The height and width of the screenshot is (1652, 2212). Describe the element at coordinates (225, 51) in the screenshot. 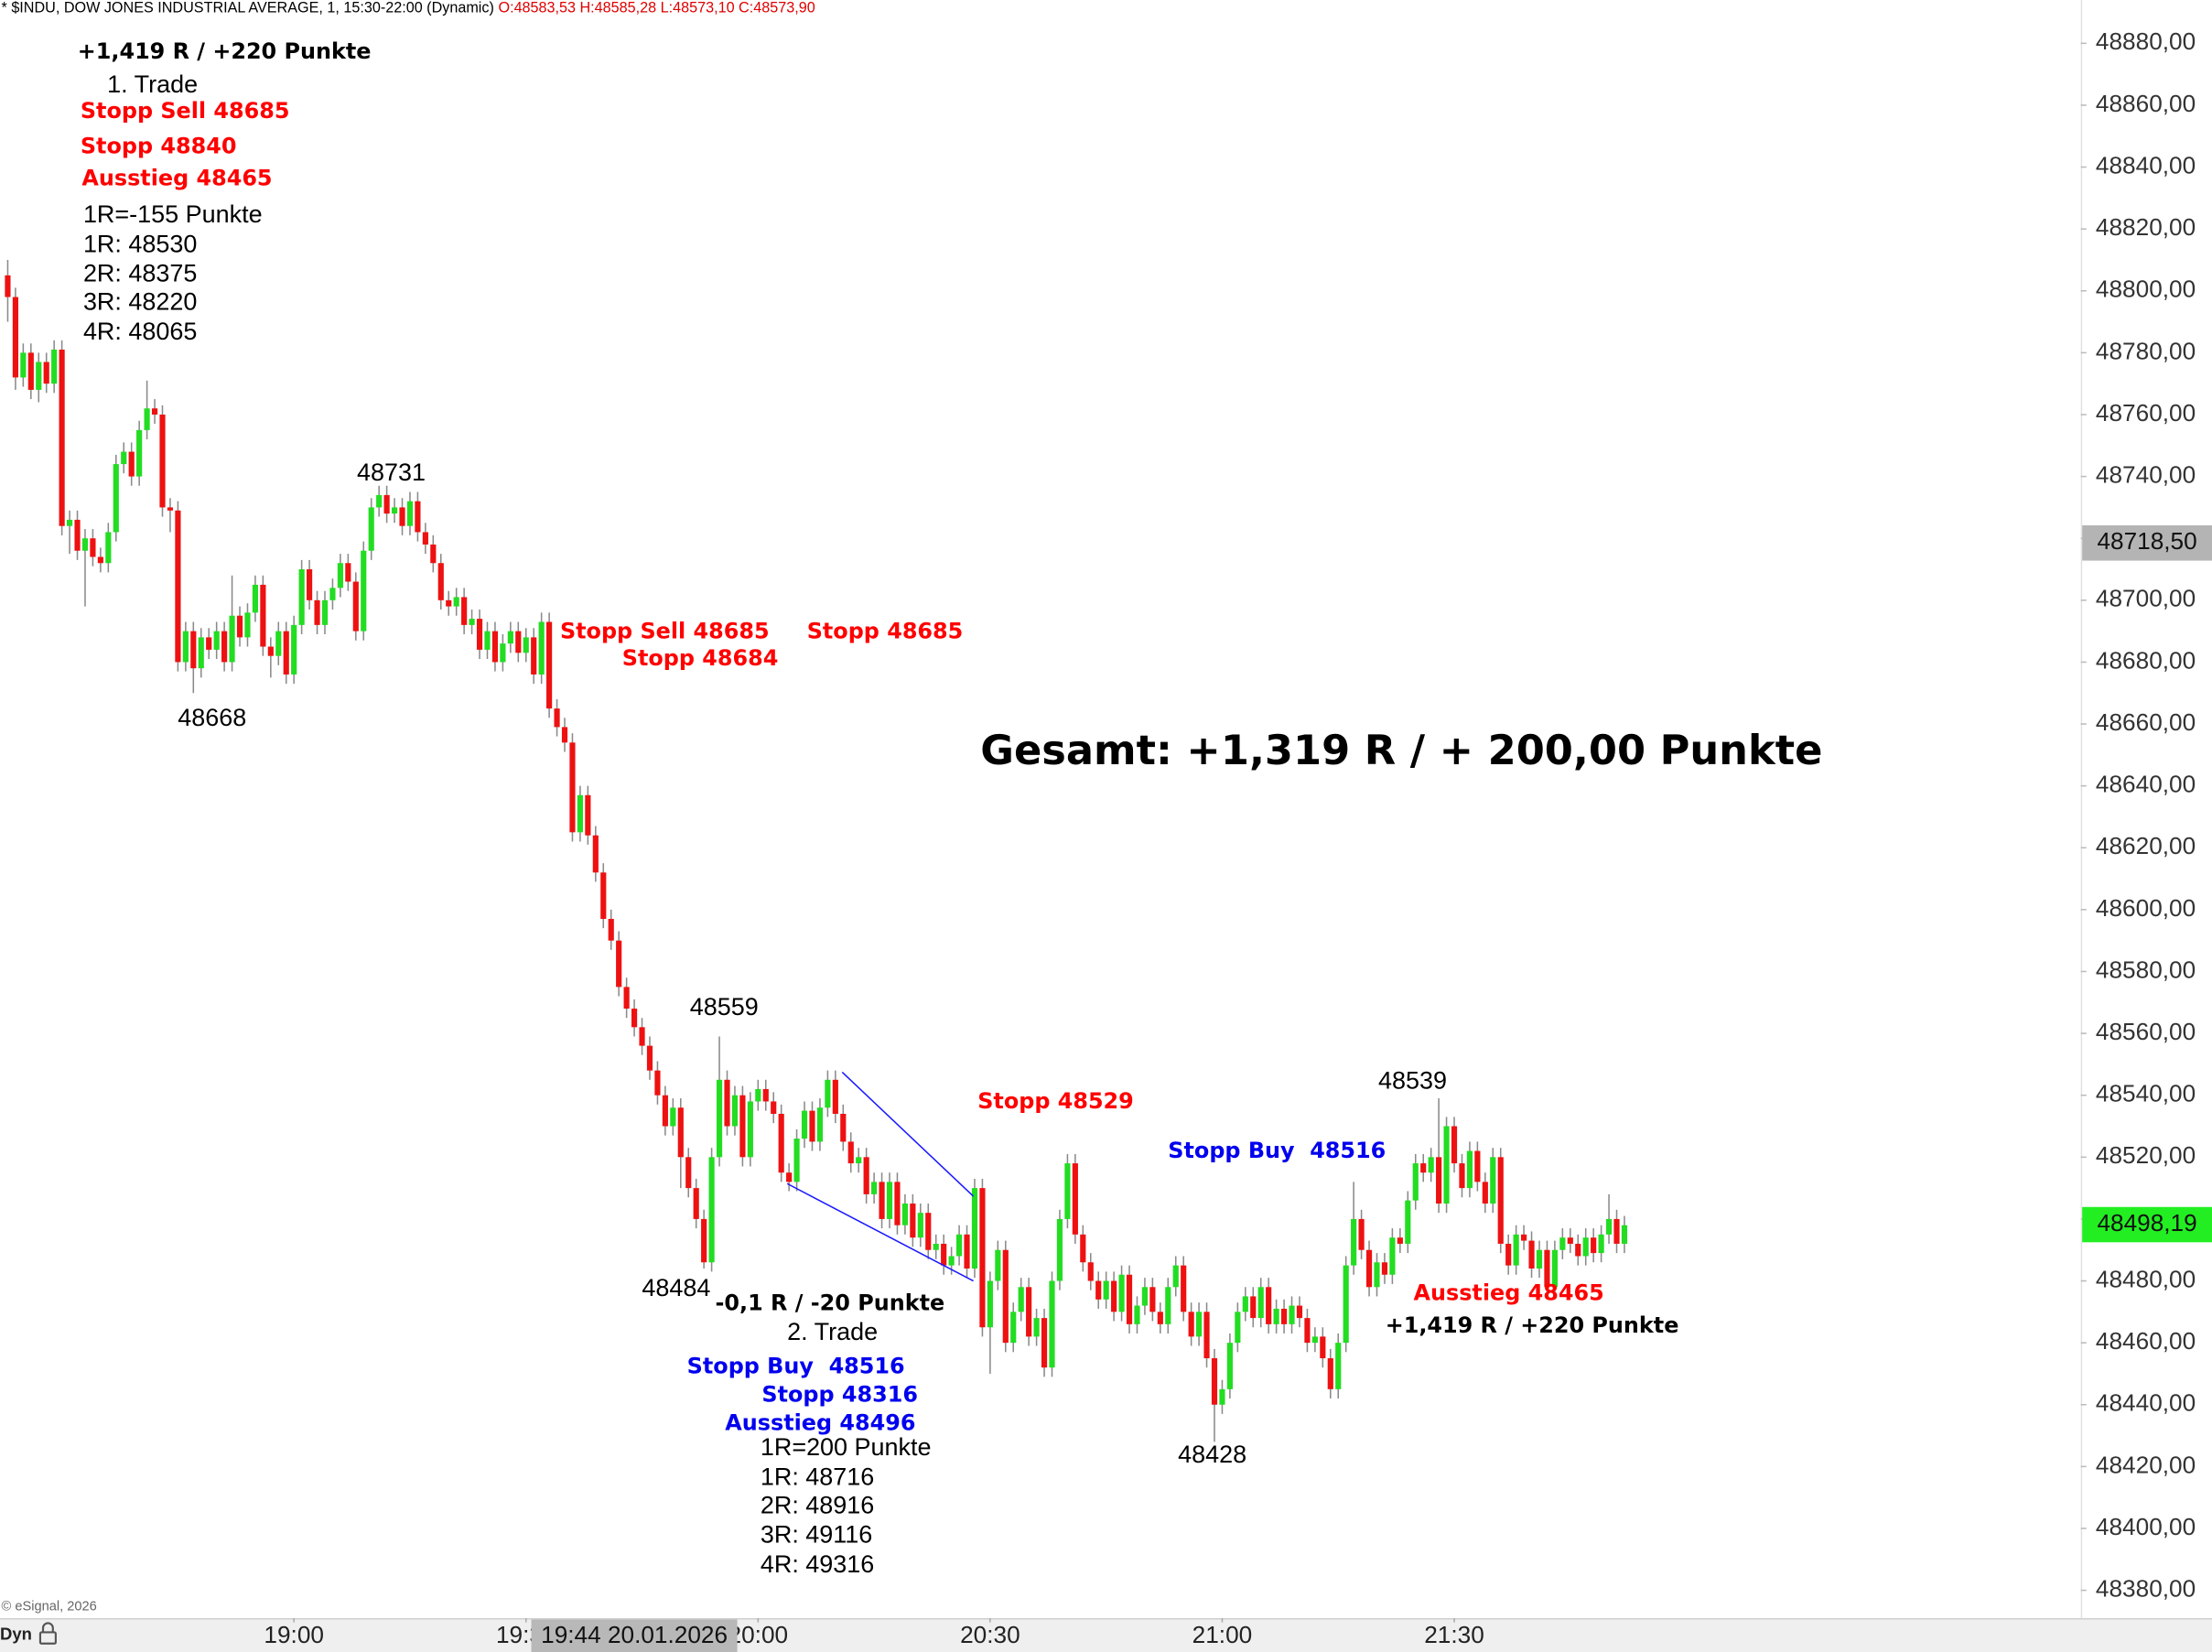

I see `annotation: +1,419 R / +220 Punkte` at that location.